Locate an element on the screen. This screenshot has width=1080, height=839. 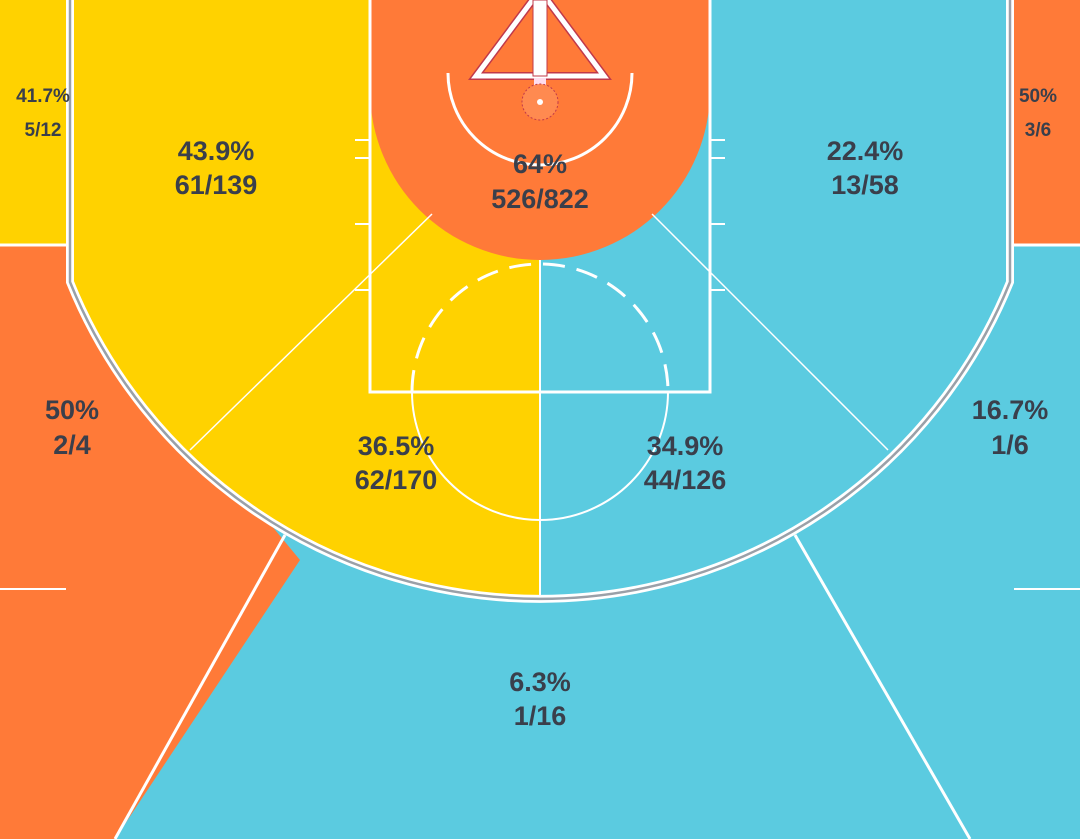
restricted-made: 526/822 is located at coordinates (540, 199).